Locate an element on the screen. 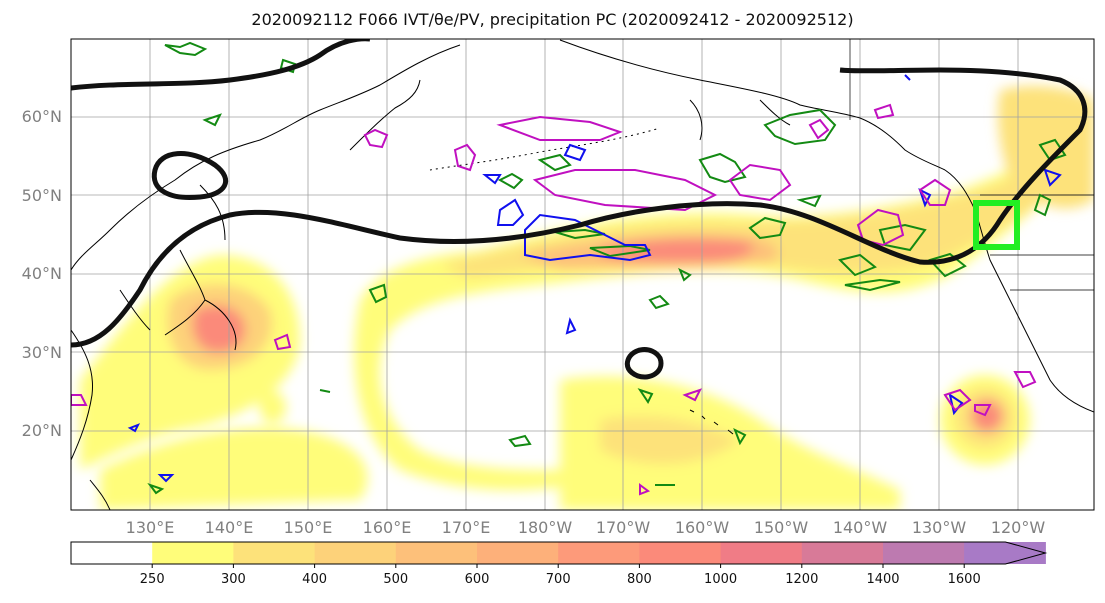  colorbar-tick-label: 800 is located at coordinates (639, 579).